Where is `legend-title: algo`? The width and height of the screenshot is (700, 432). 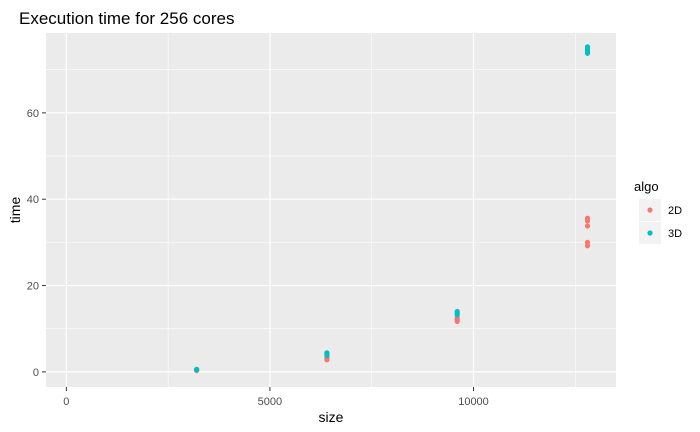 legend-title: algo is located at coordinates (646, 186).